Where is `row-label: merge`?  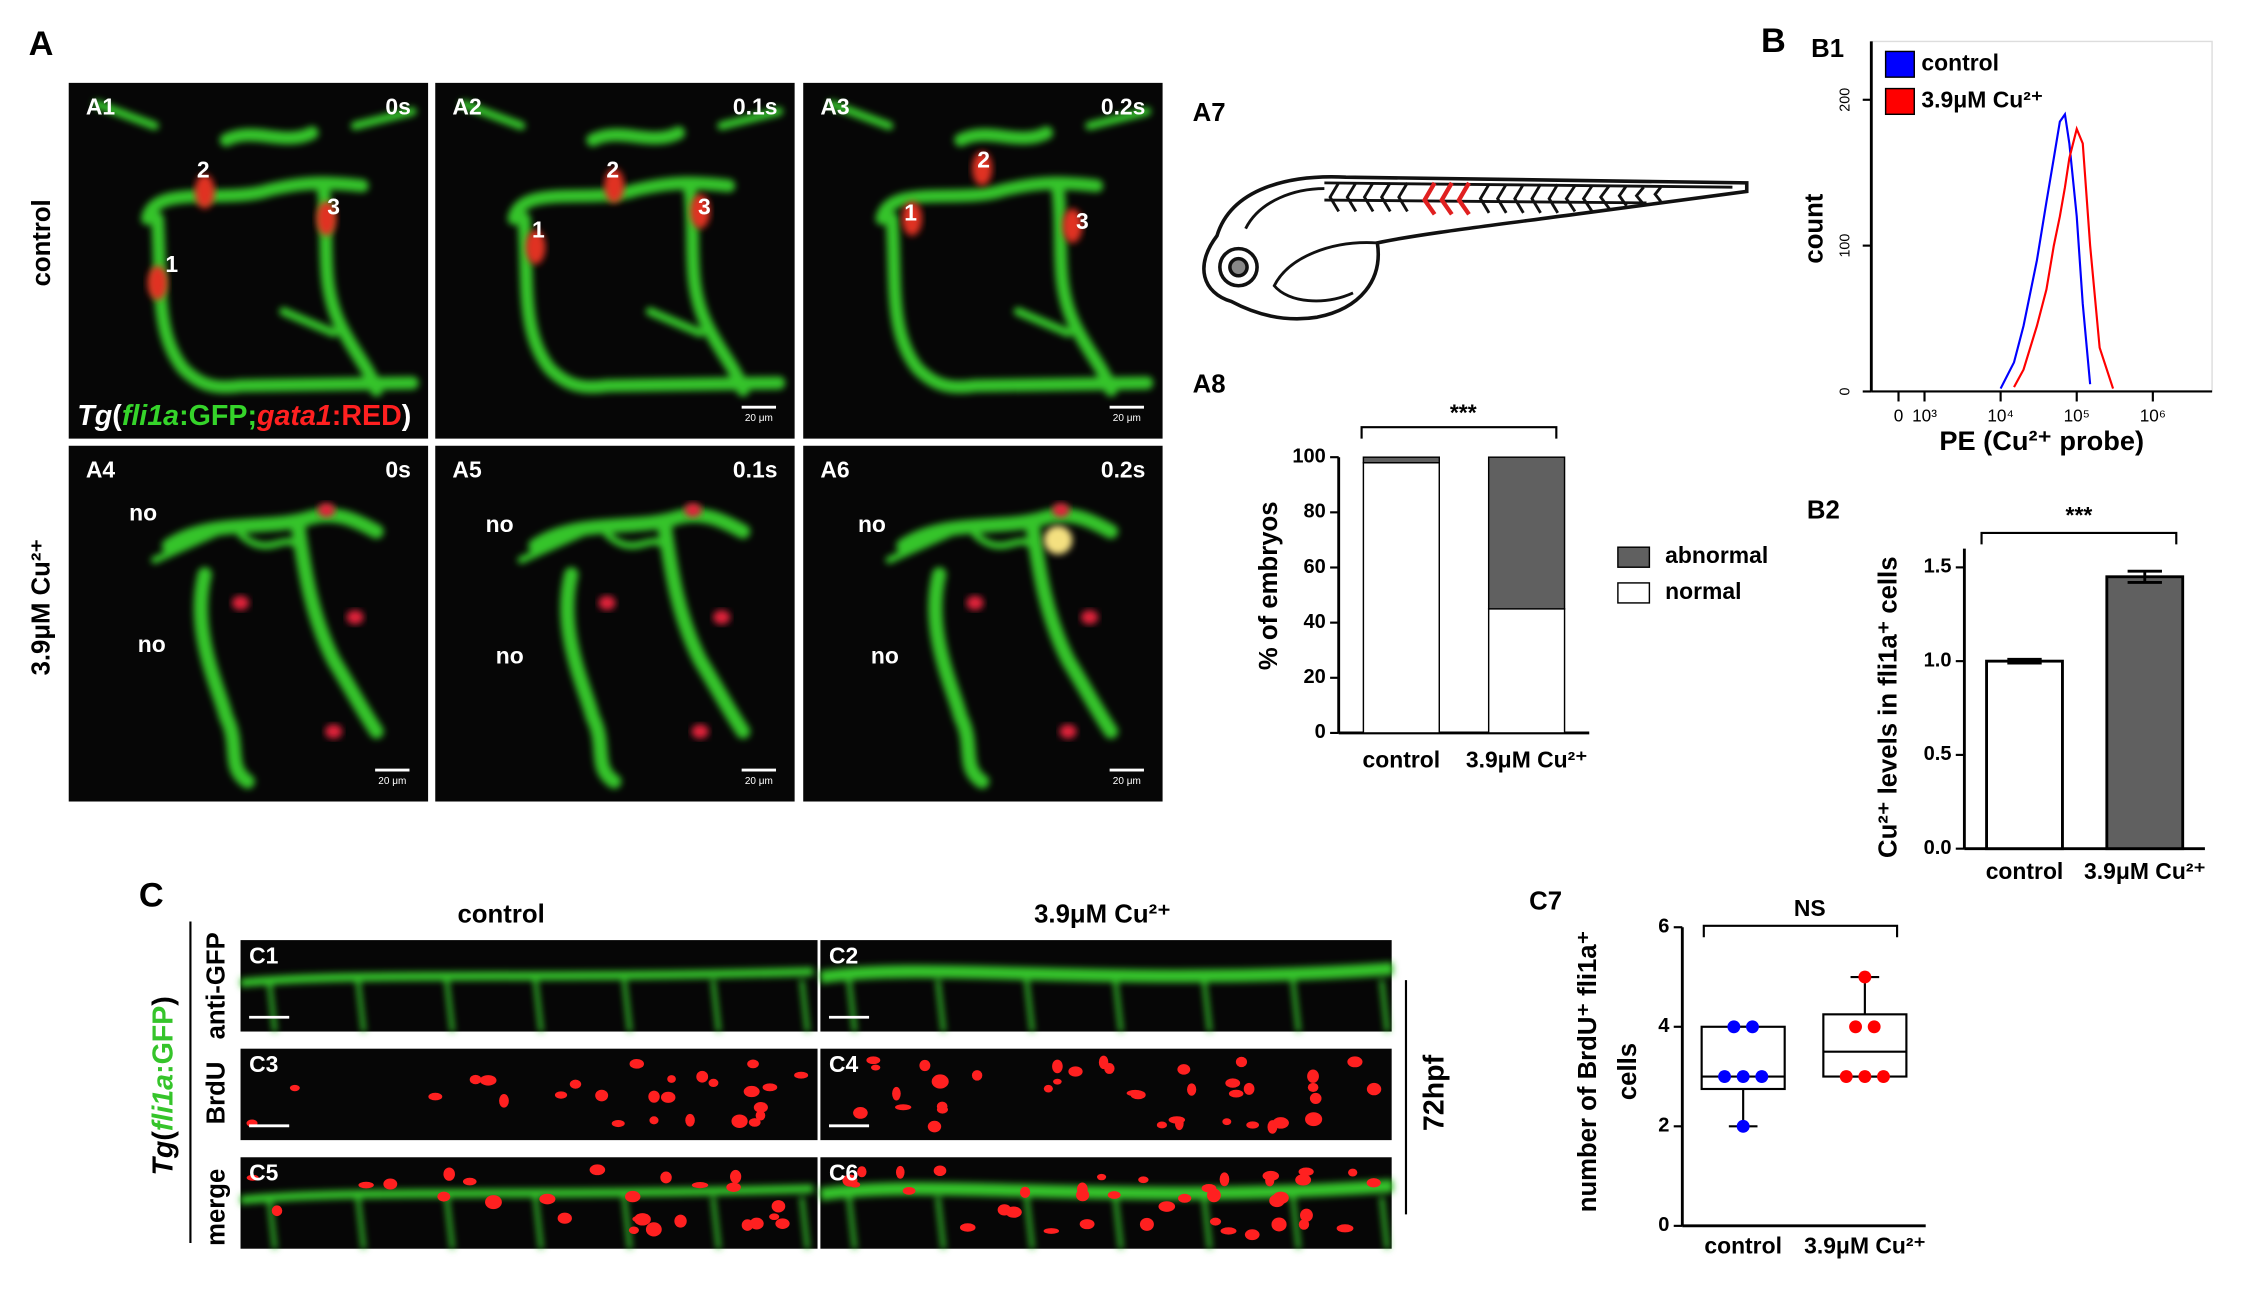
row-label: merge is located at coordinates (216, 1207).